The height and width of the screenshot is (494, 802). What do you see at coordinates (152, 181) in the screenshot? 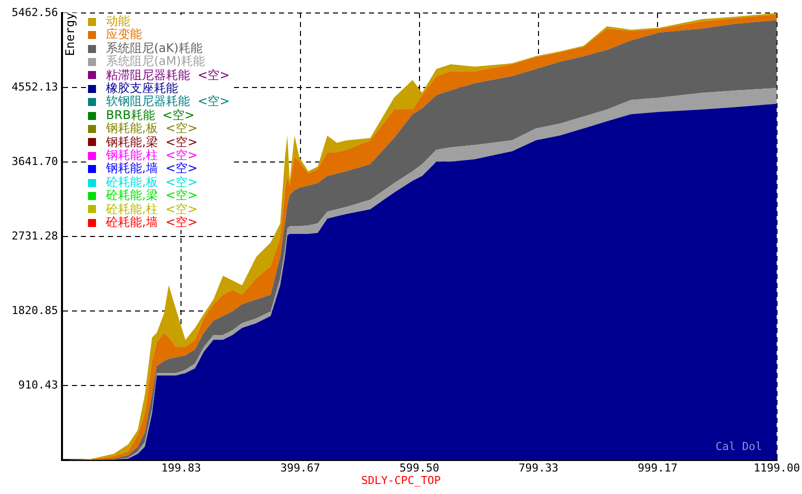
I see `legend-label: 砼耗能,板 <空>` at bounding box center [152, 181].